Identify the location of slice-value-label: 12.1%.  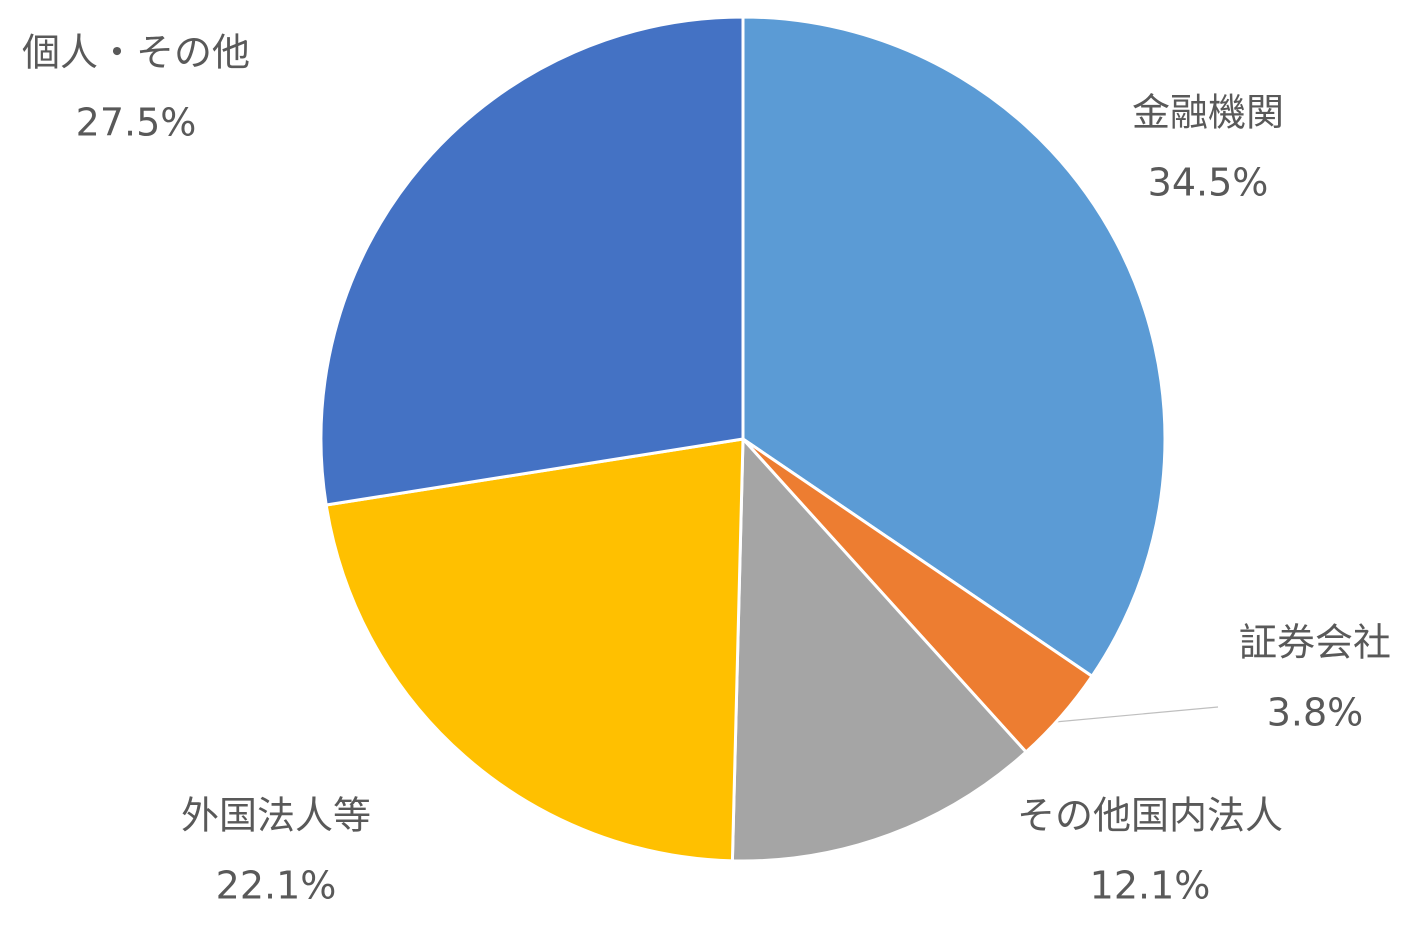
(1150, 886).